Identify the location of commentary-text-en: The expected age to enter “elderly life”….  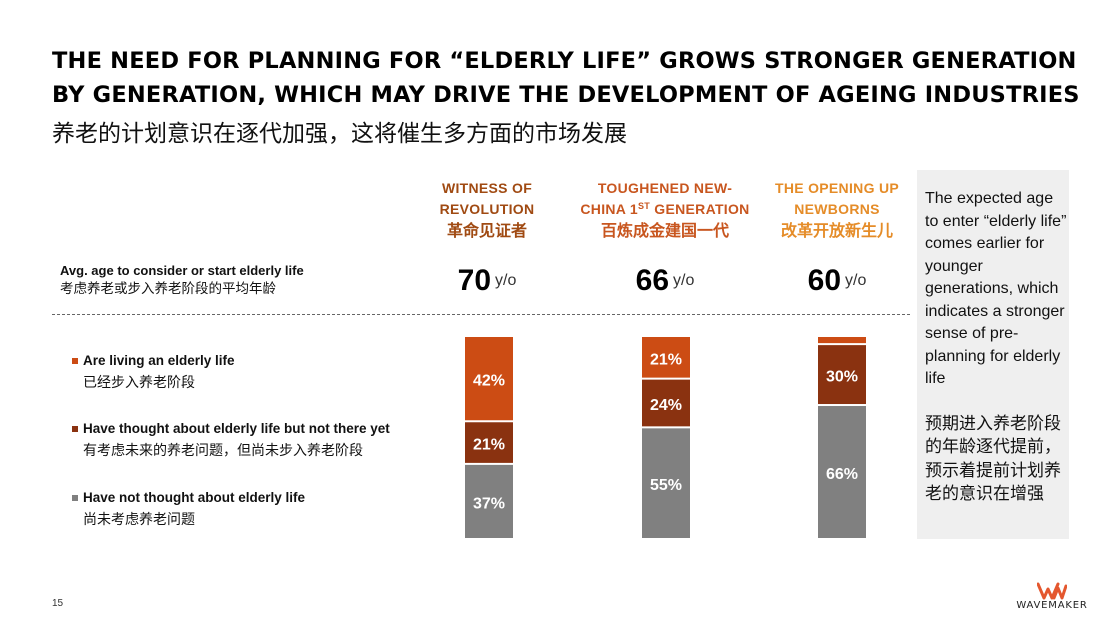
(996, 288).